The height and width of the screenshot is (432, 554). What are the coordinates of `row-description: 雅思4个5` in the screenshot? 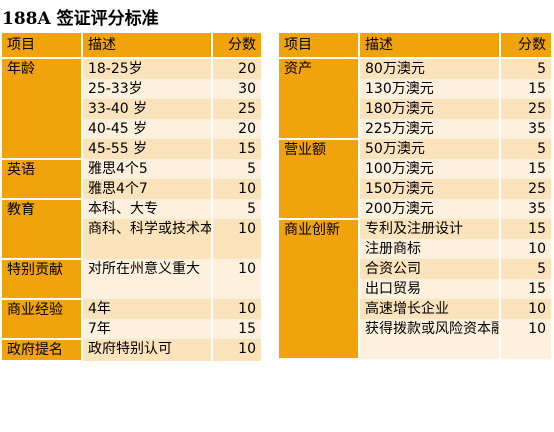 It's located at (146, 169).